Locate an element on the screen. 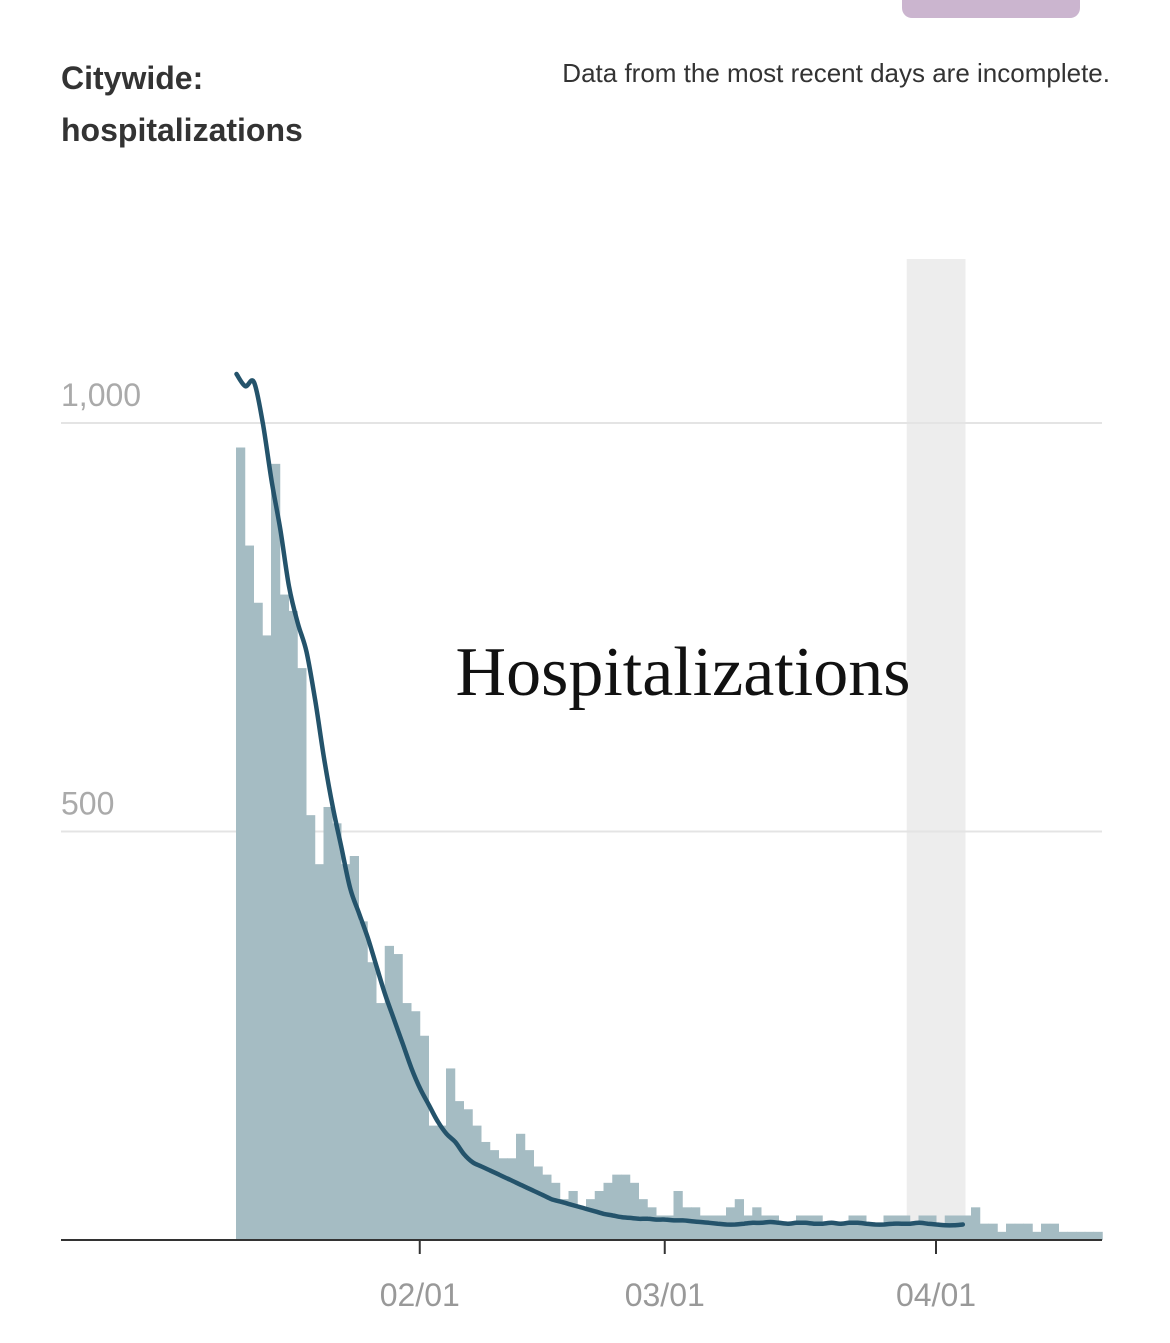 The height and width of the screenshot is (1343, 1170). x-tick-label: 02/01 is located at coordinates (420, 1295).